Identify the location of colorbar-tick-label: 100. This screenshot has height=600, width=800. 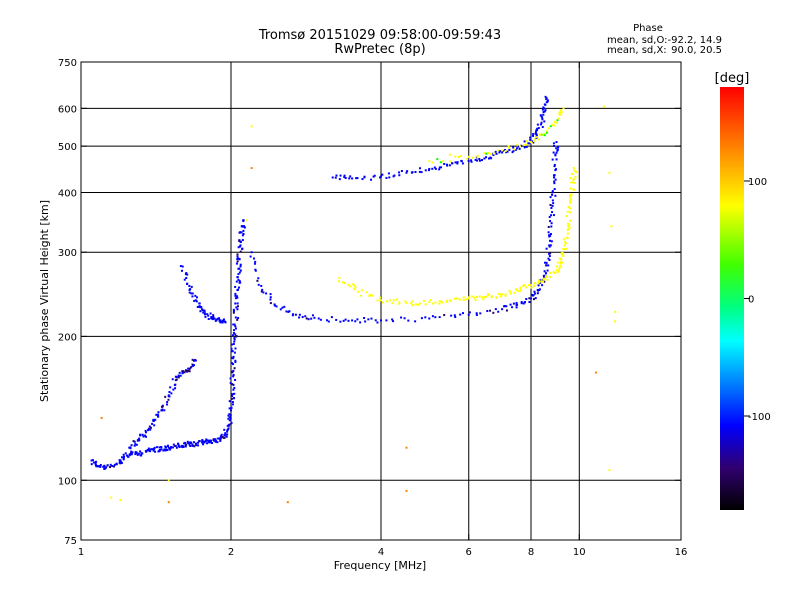
(757, 182).